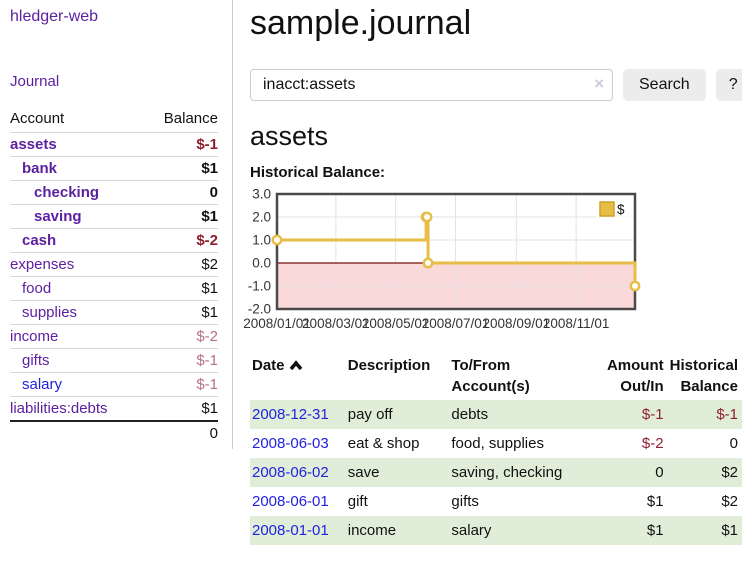 This screenshot has height=582, width=742. I want to click on svg-text: 1.0, so click(261, 240).